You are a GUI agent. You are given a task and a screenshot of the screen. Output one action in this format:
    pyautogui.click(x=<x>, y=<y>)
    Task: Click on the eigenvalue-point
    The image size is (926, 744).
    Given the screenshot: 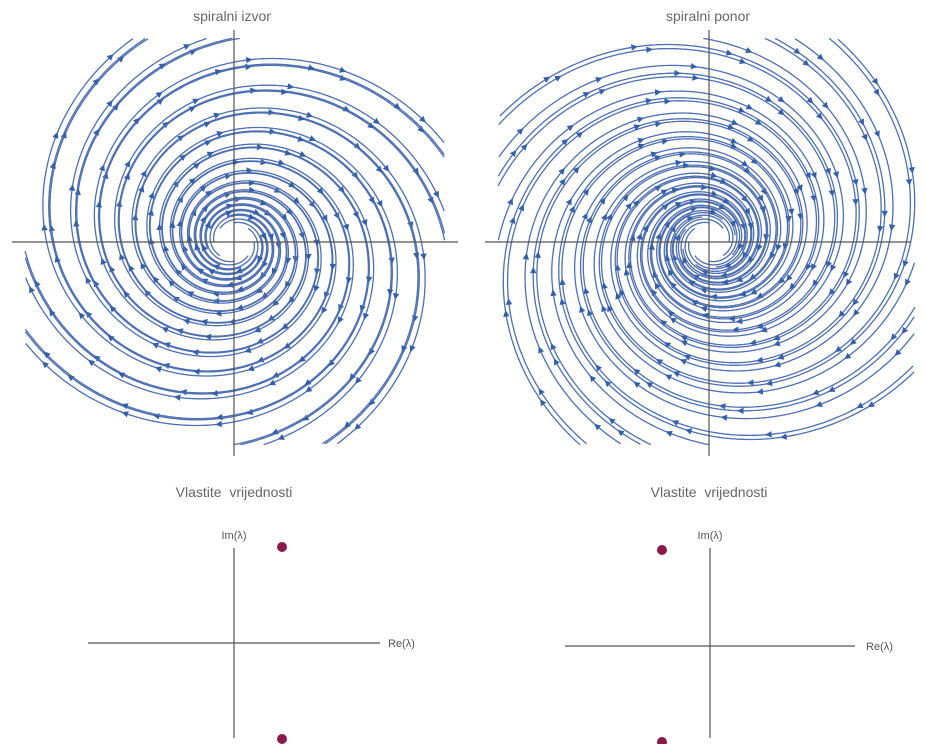 What is the action you would take?
    pyautogui.click(x=662, y=740)
    